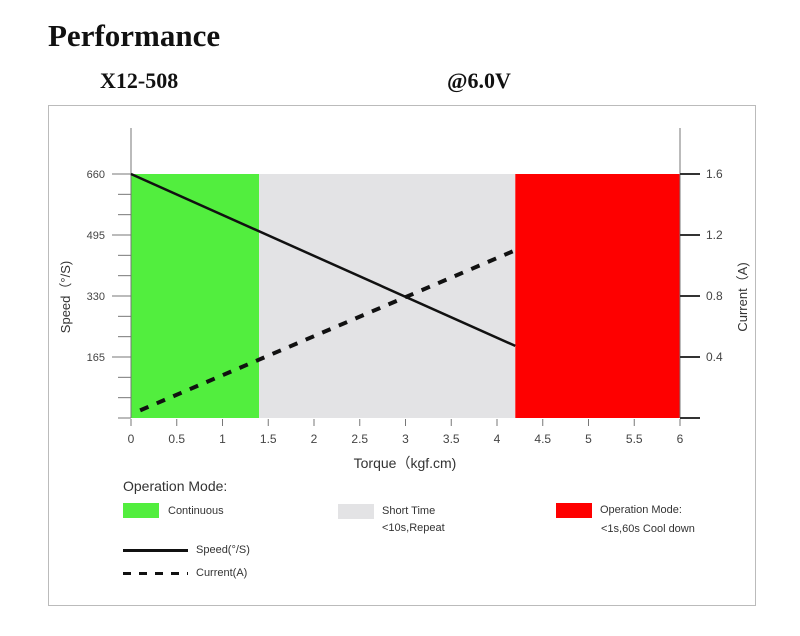 The image size is (800, 636). What do you see at coordinates (641, 510) in the screenshot?
I see `legend-op-mode: Operation Mode:` at bounding box center [641, 510].